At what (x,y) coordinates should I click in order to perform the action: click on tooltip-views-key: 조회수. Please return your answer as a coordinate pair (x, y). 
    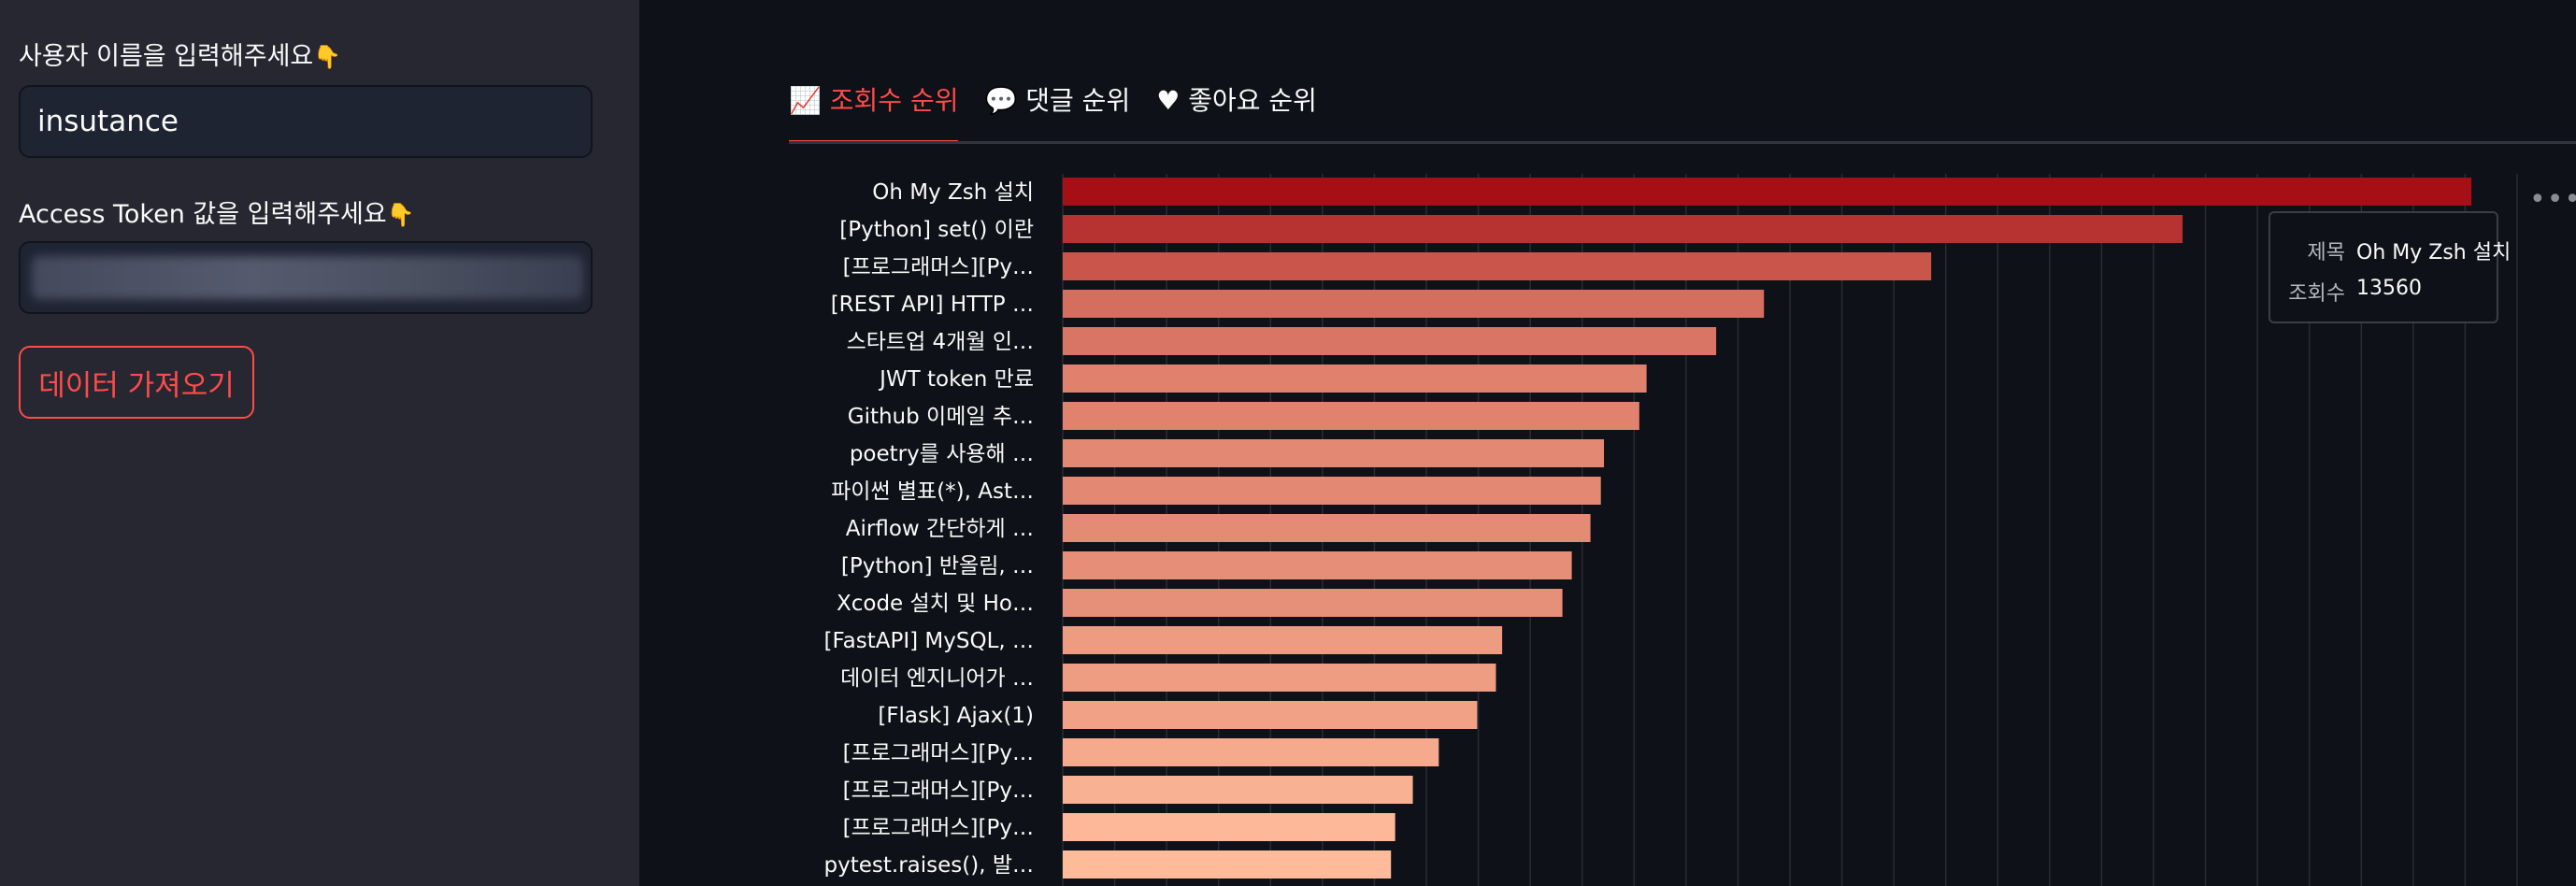
    Looking at the image, I should click on (2316, 294).